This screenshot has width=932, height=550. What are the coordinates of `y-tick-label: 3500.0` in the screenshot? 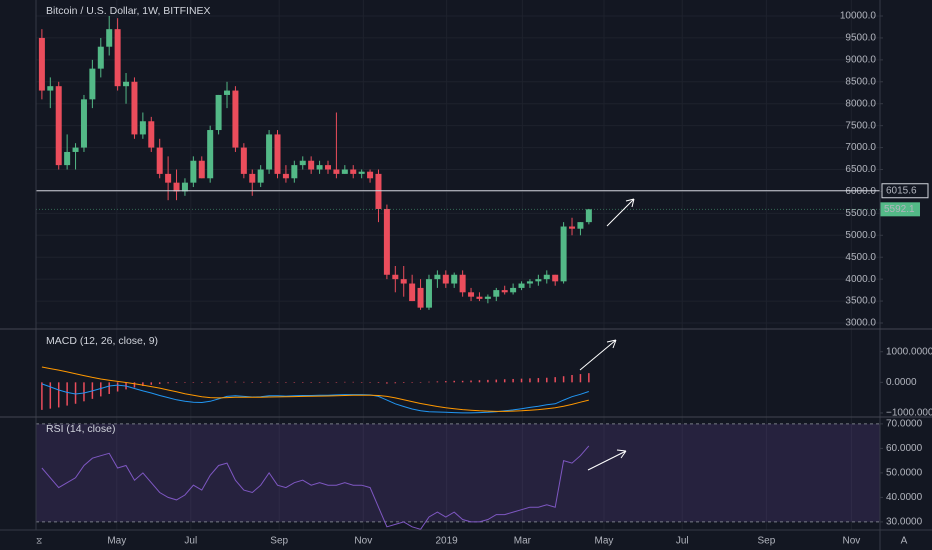 It's located at (860, 301).